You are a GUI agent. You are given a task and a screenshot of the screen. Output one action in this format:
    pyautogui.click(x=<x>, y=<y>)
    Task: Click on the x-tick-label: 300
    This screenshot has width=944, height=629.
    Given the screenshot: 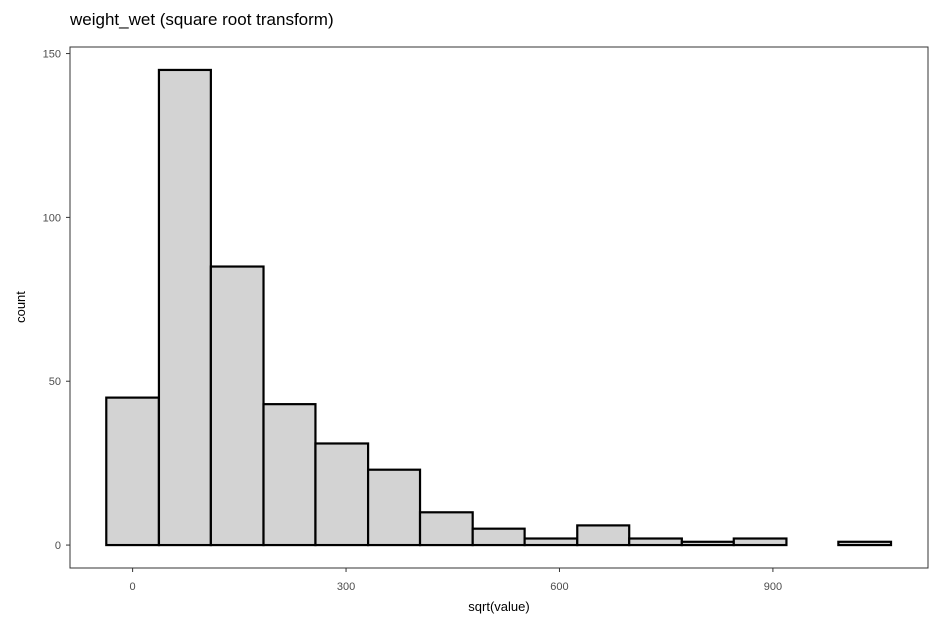 What is the action you would take?
    pyautogui.click(x=346, y=587)
    